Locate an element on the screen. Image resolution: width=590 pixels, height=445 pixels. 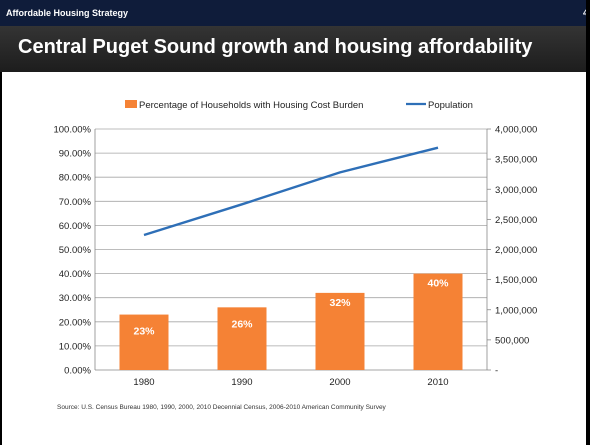
right-border is located at coordinates (588, 222).